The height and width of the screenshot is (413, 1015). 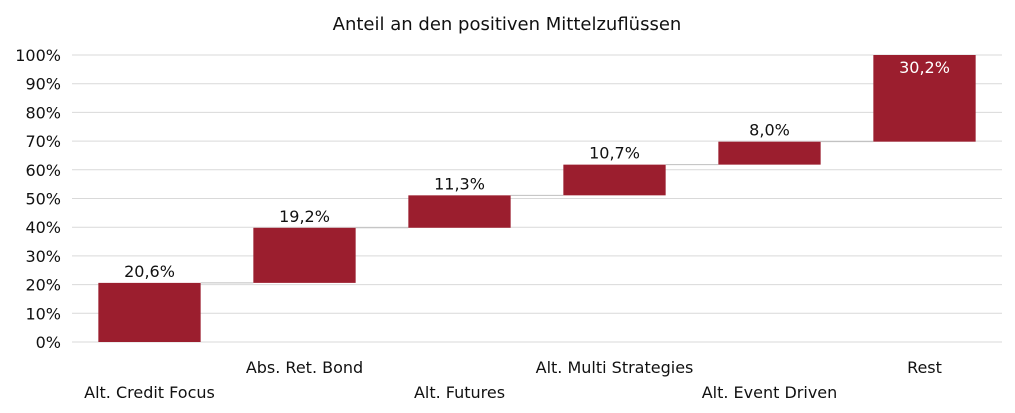 What do you see at coordinates (43, 170) in the screenshot?
I see `y-tick-label: 60%` at bounding box center [43, 170].